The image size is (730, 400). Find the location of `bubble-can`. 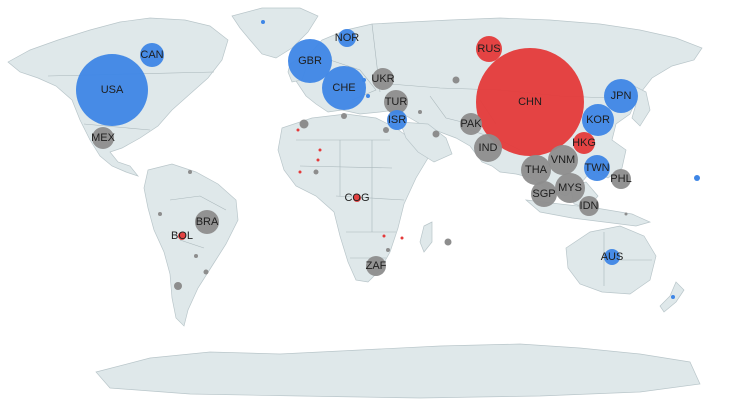

bubble-can is located at coordinates (152, 55).